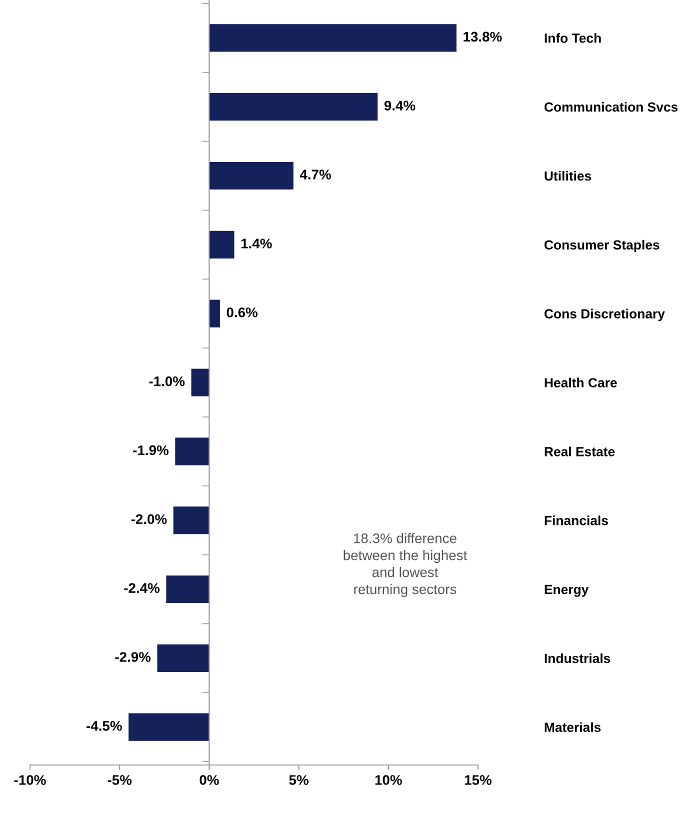 This screenshot has height=823, width=689. What do you see at coordinates (315, 175) in the screenshot?
I see `data-label: 4.7%` at bounding box center [315, 175].